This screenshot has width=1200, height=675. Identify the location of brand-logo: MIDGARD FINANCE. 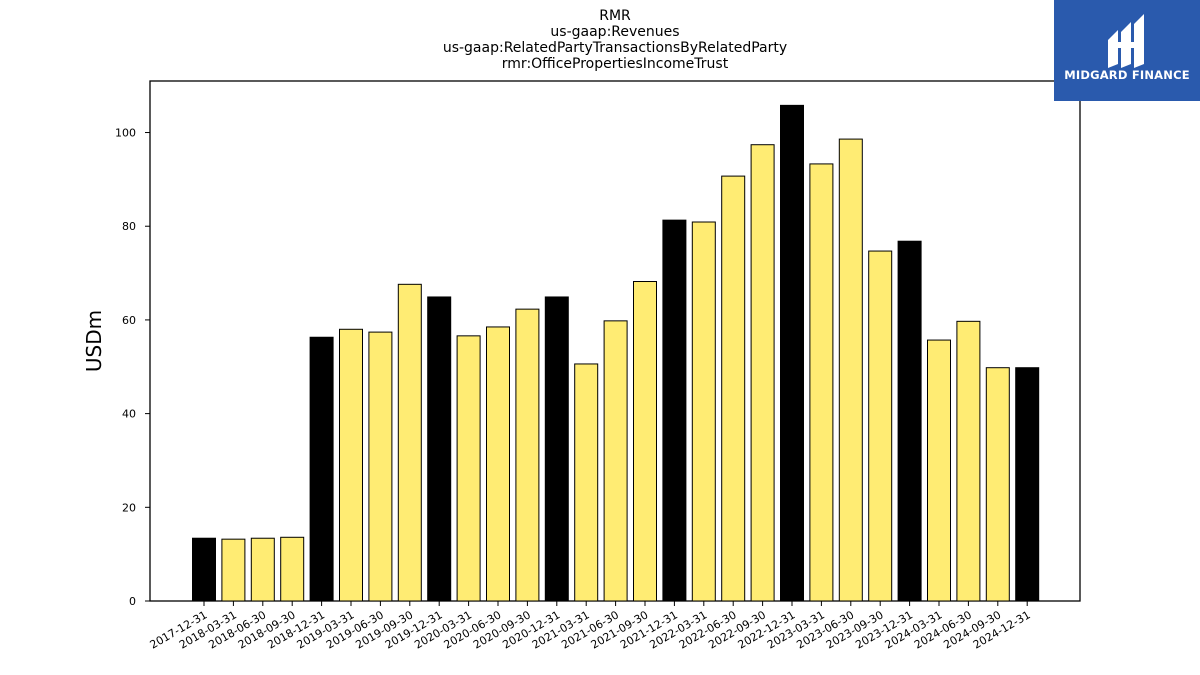
(1127, 50).